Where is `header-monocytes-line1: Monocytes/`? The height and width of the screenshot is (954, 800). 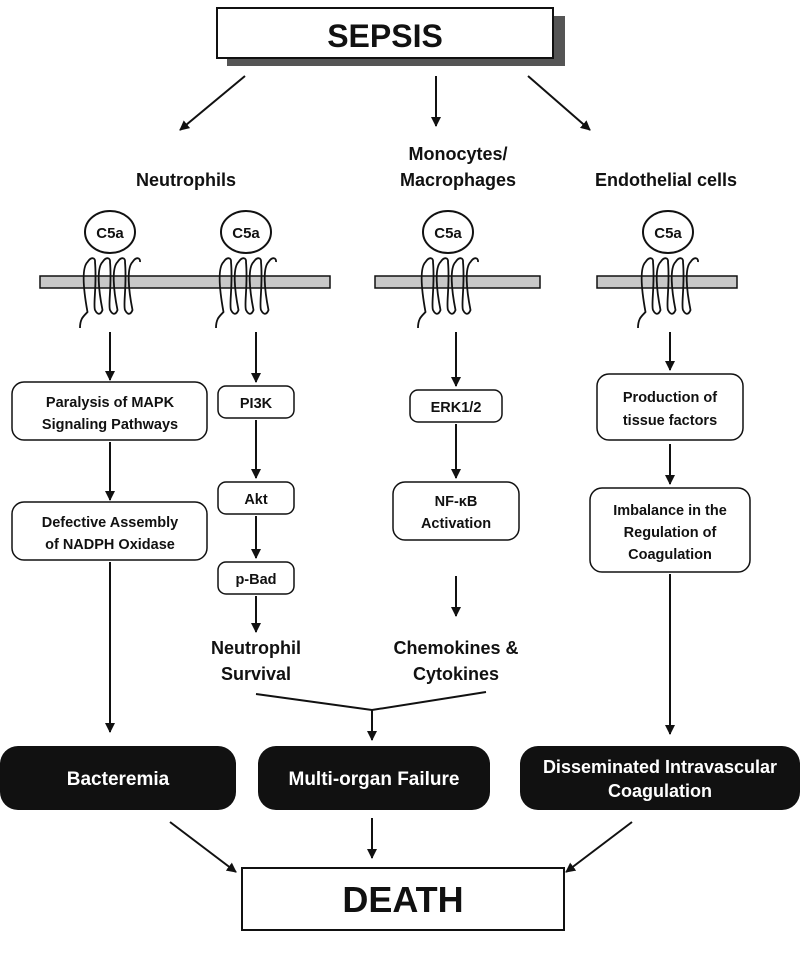
header-monocytes-line1: Monocytes/ is located at coordinates (457, 154).